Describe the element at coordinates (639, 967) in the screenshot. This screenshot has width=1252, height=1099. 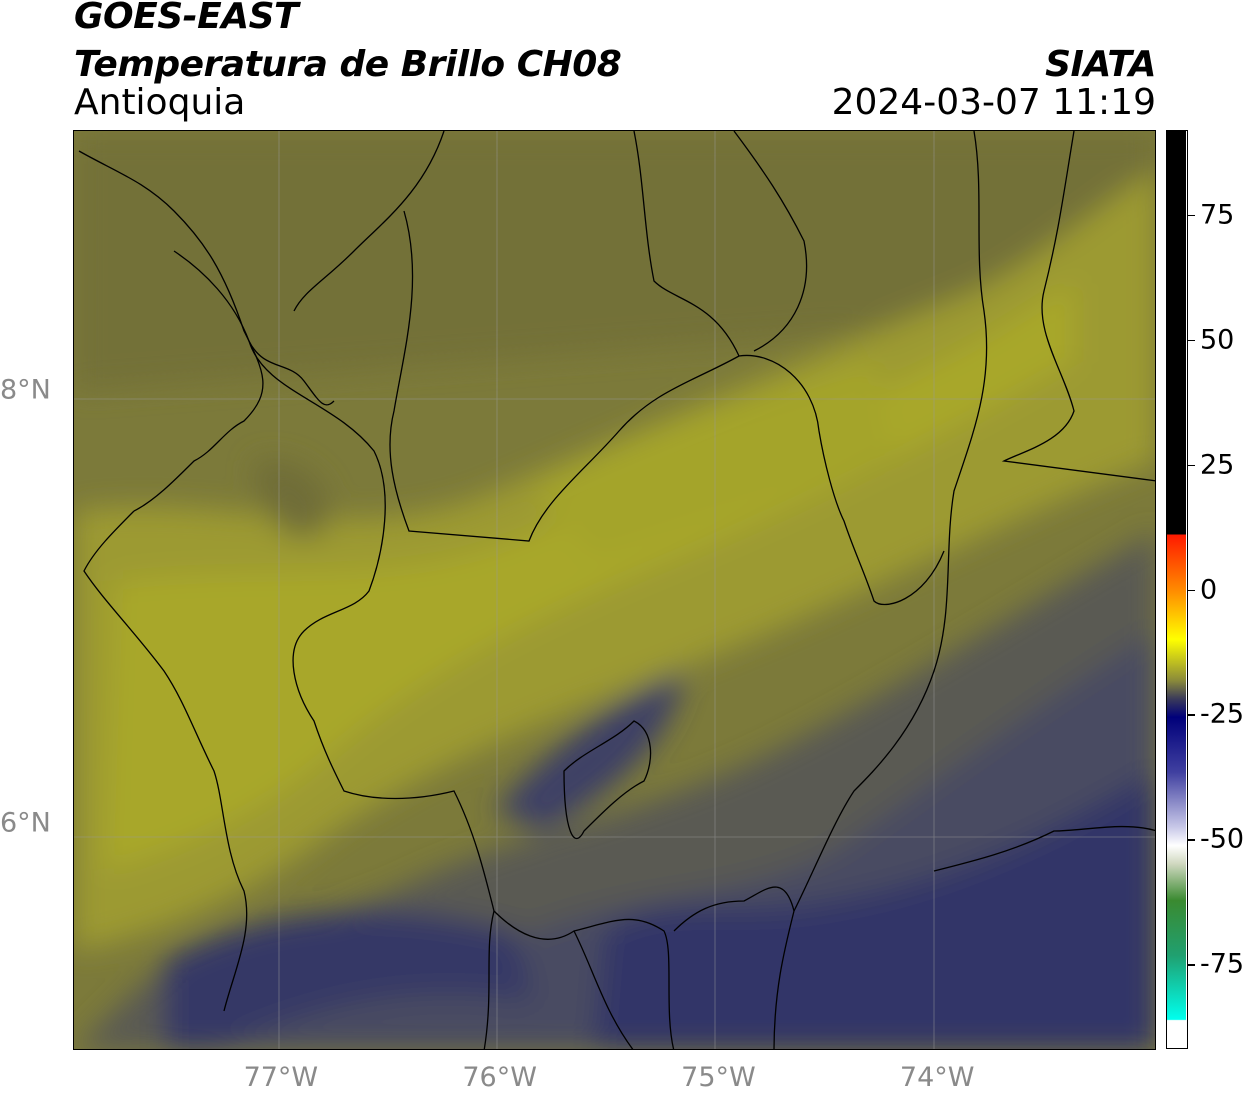
I see `border-south` at that location.